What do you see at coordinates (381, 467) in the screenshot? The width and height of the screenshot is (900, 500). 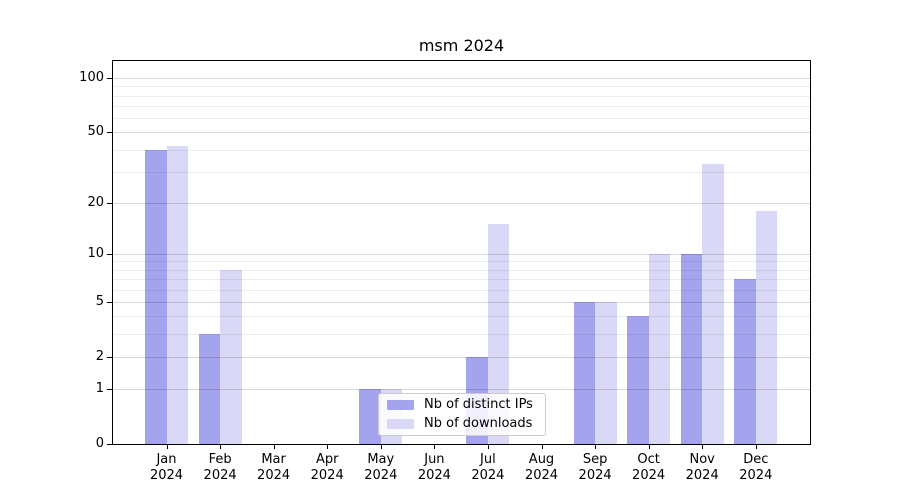 I see `x-tick-label-may: May 2024` at bounding box center [381, 467].